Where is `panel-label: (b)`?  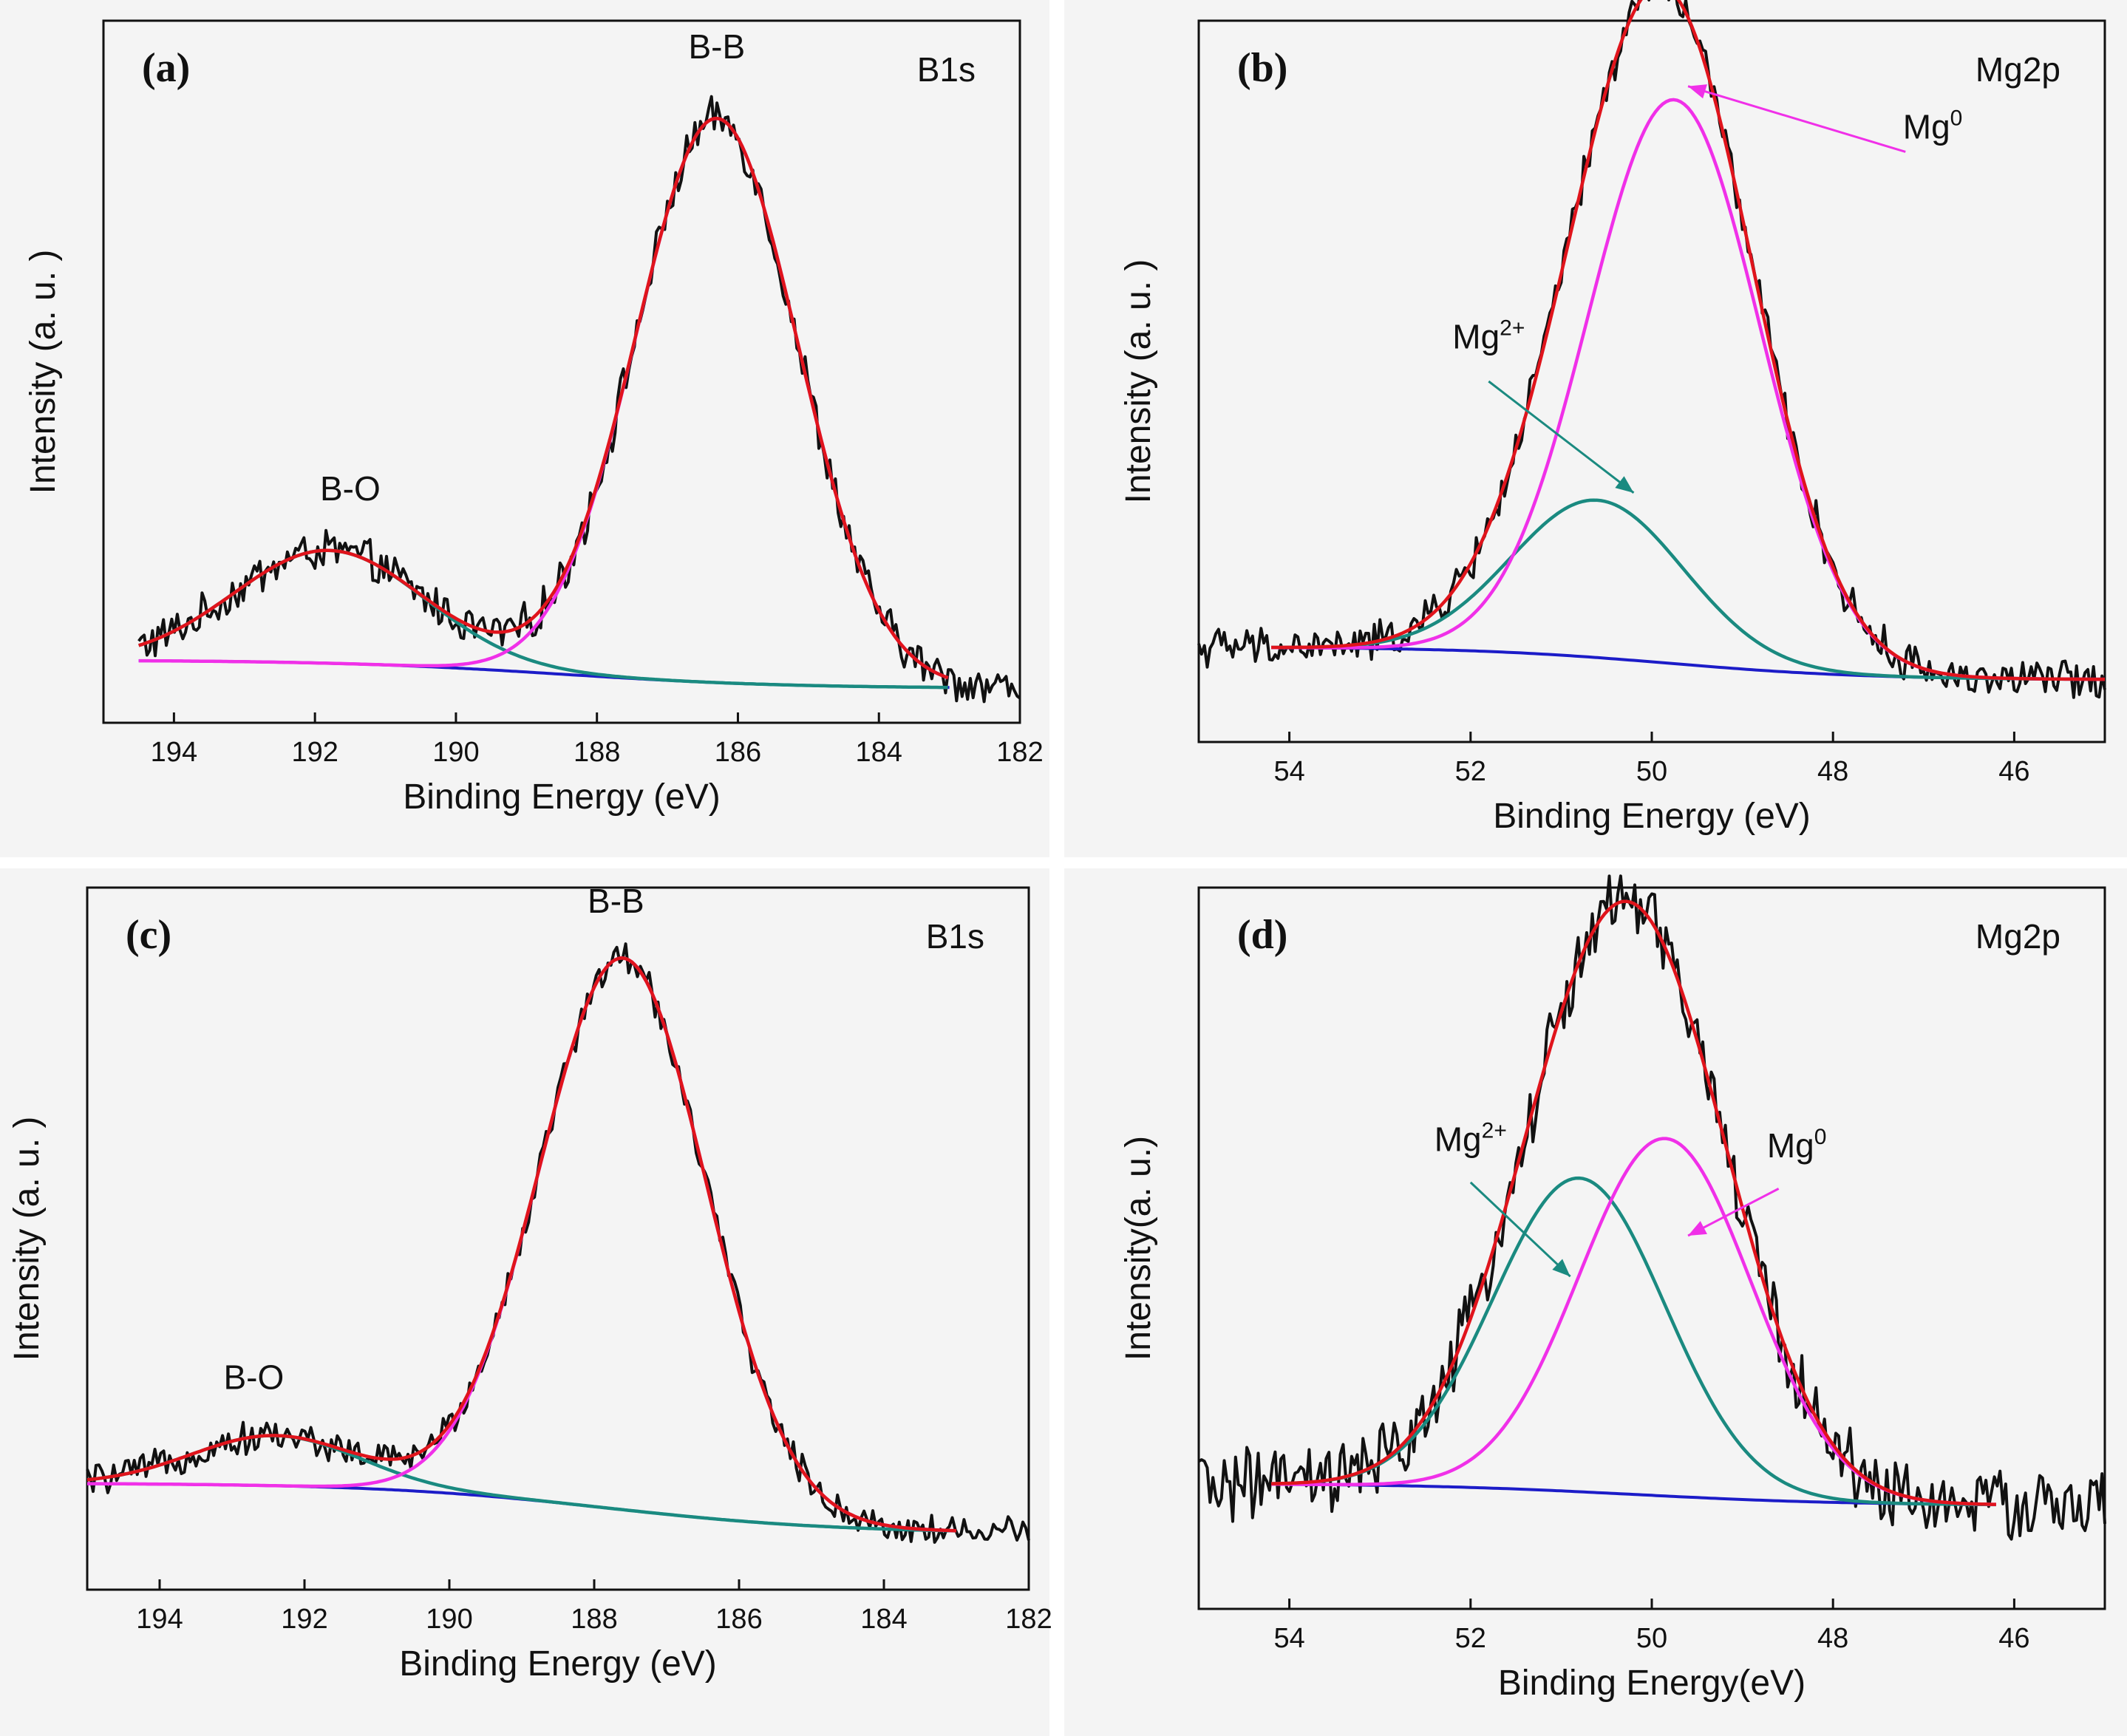
panel-label: (b) is located at coordinates (1262, 68).